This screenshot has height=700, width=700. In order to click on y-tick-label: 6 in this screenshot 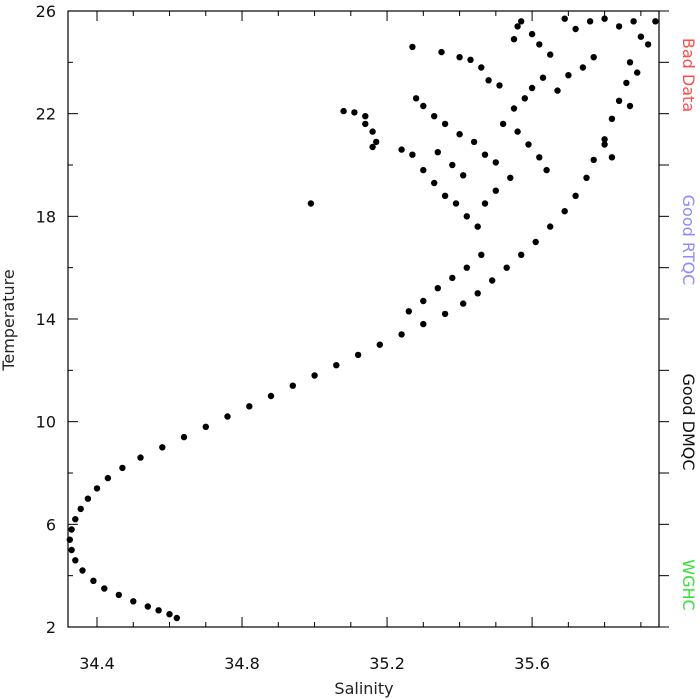, I will do `click(51, 524)`.